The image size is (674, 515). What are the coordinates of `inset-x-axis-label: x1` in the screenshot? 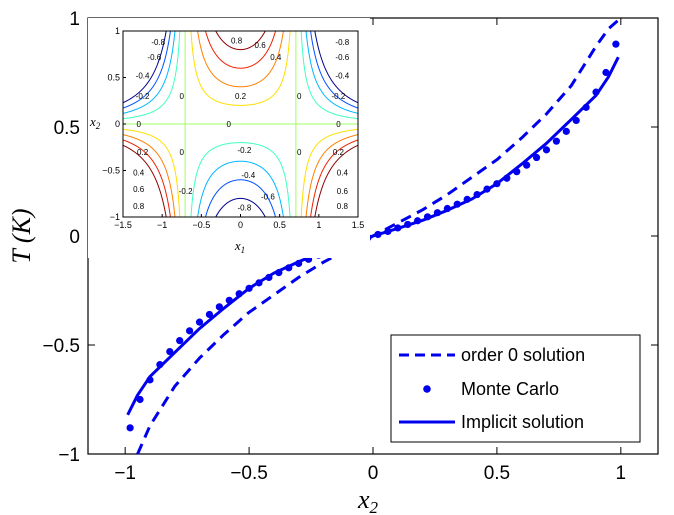 It's located at (239, 246).